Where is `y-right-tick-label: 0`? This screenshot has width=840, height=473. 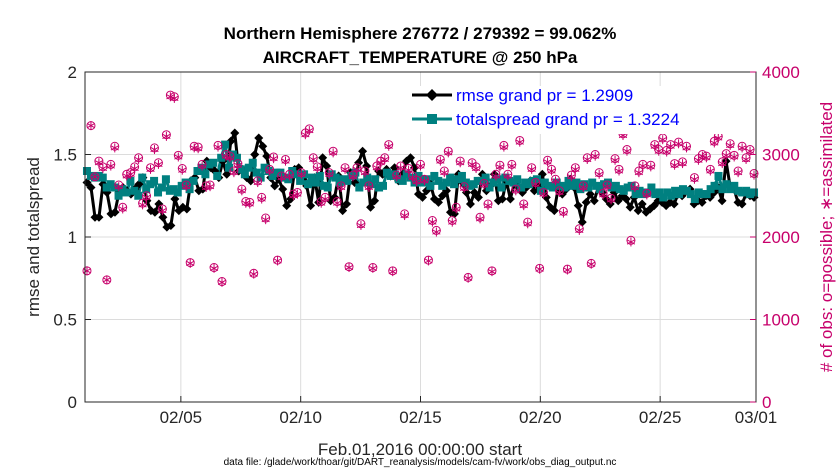
y-right-tick-label: 0 is located at coordinates (766, 402).